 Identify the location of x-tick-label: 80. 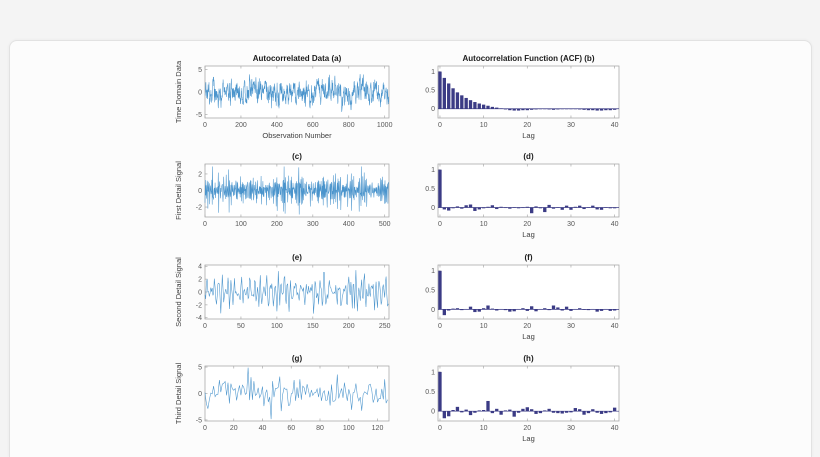
(320, 428).